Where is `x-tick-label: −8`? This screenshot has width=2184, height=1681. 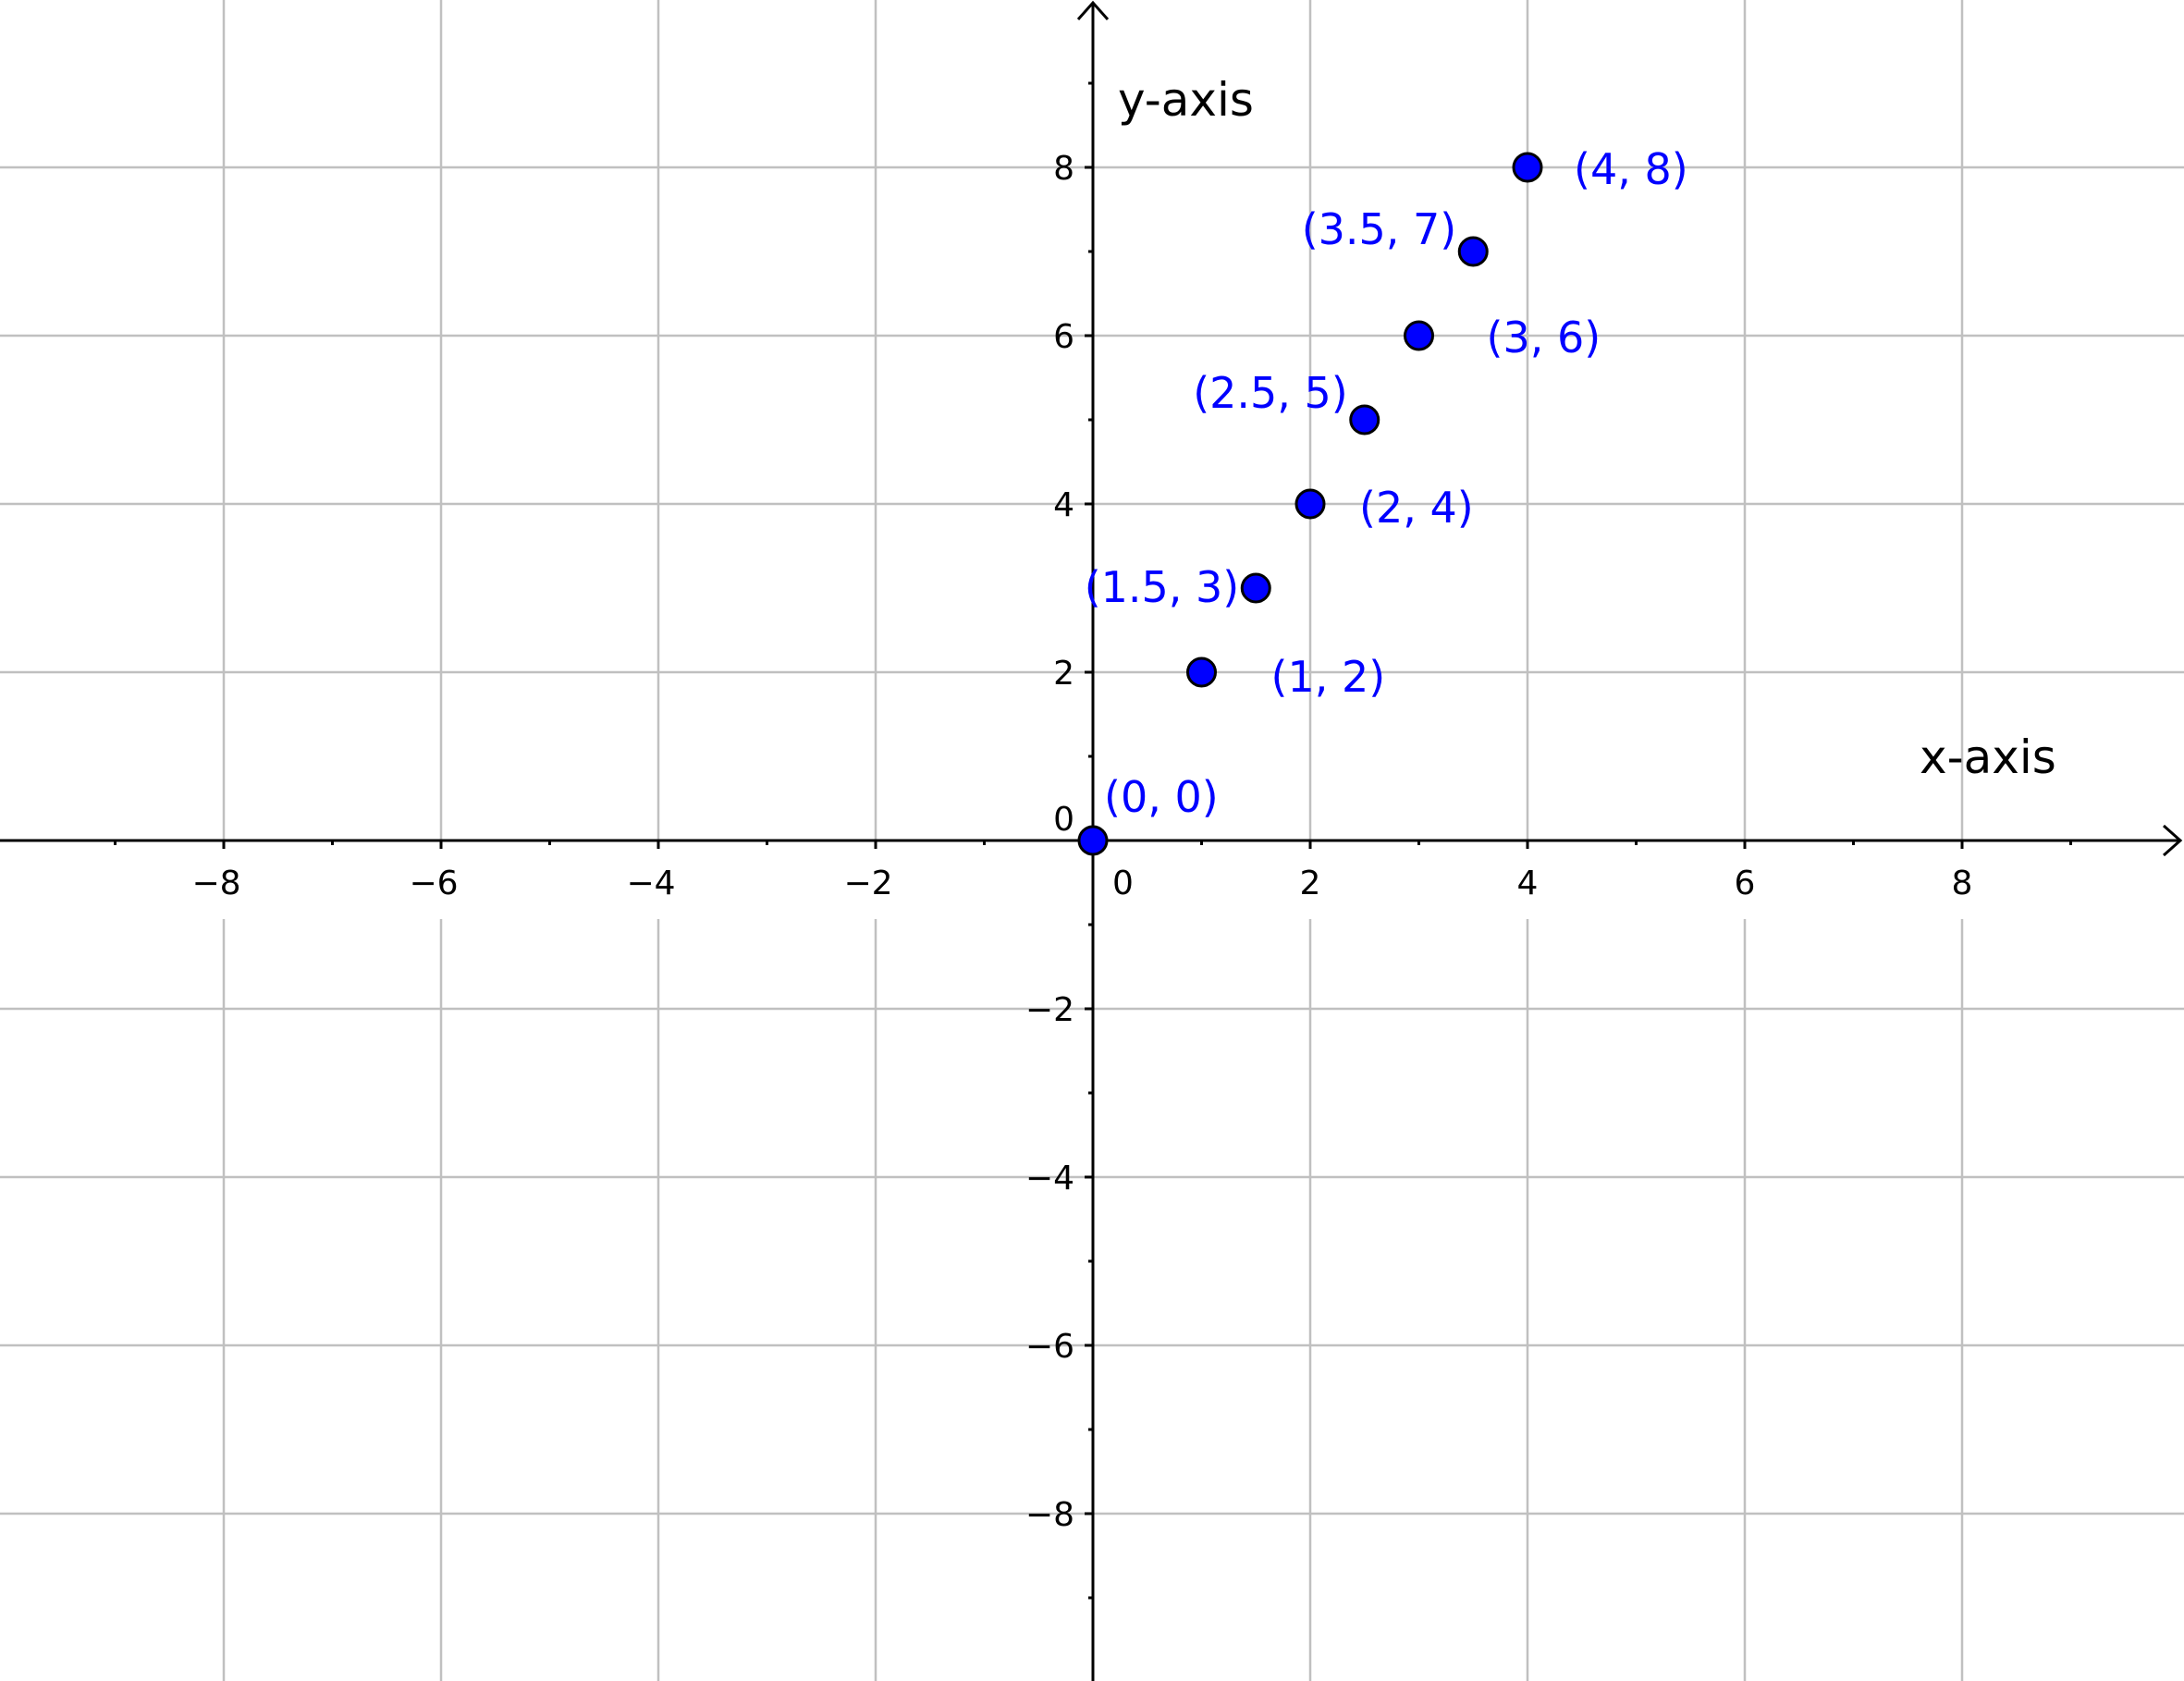 x-tick-label: −8 is located at coordinates (215, 883).